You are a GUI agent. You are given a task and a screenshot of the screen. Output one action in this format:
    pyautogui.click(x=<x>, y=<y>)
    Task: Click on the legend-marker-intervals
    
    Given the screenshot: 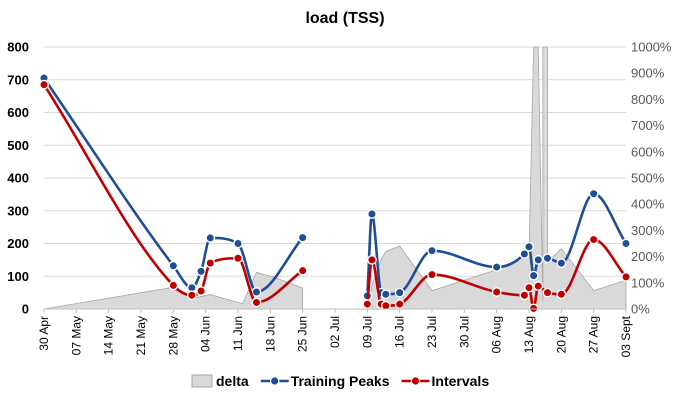 What is the action you would take?
    pyautogui.click(x=415, y=381)
    